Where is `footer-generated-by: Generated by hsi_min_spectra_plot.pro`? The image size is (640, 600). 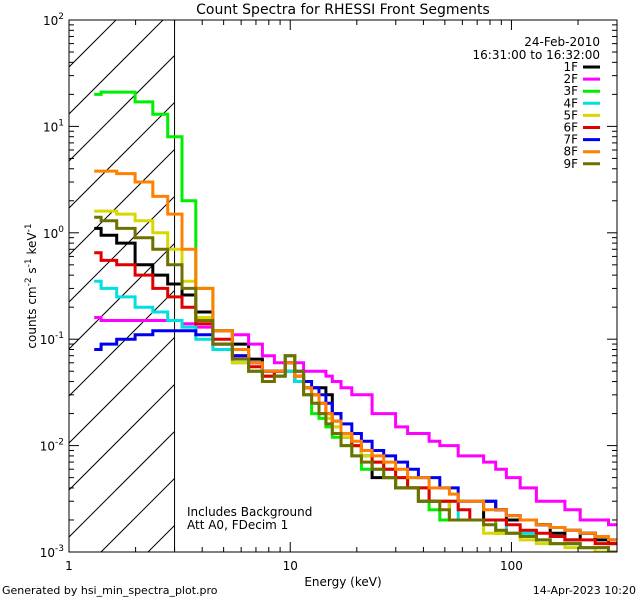 footer-generated-by: Generated by hsi_min_spectra_plot.pro is located at coordinates (110, 590).